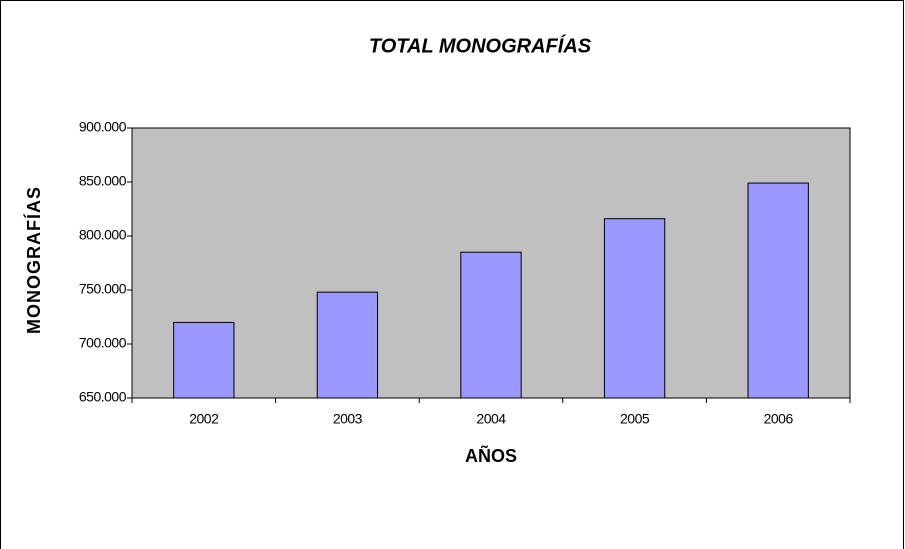 The width and height of the screenshot is (905, 549). Describe the element at coordinates (348, 419) in the screenshot. I see `x-tick-label: 2003` at that location.